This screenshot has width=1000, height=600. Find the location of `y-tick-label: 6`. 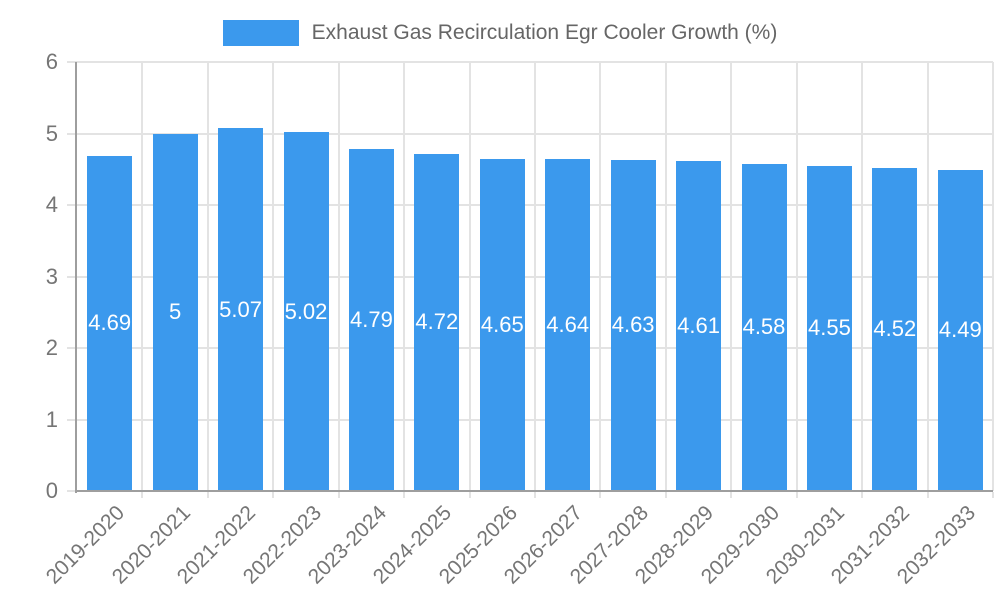

y-tick-label: 6 is located at coordinates (51, 61).